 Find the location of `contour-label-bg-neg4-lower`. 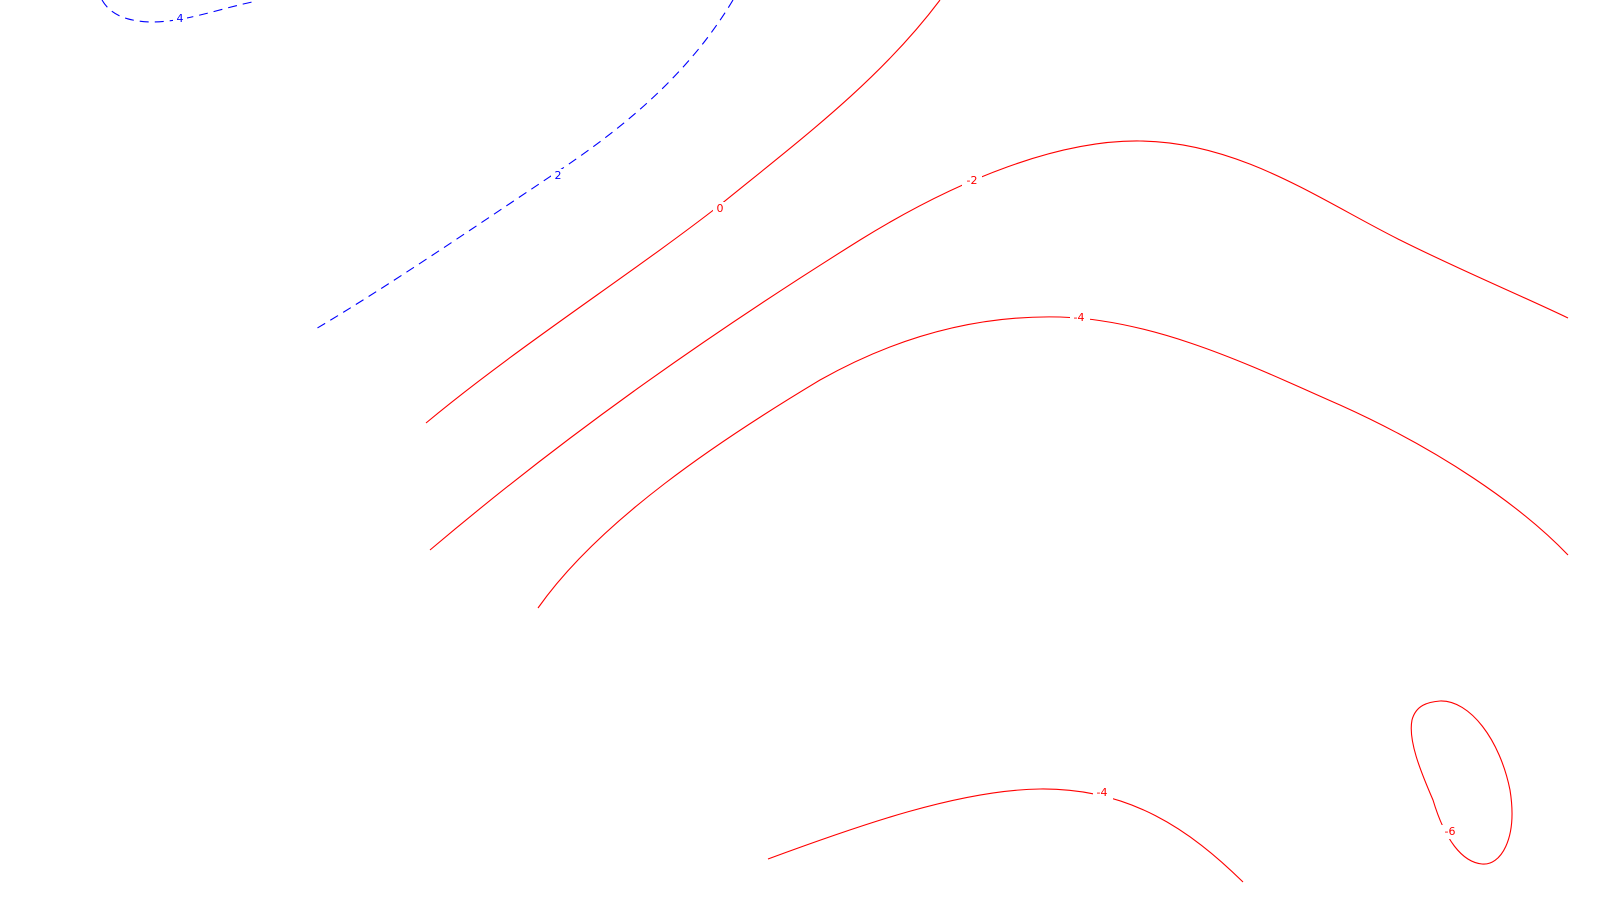

contour-label-bg-neg4-lower is located at coordinates (1103, 793).